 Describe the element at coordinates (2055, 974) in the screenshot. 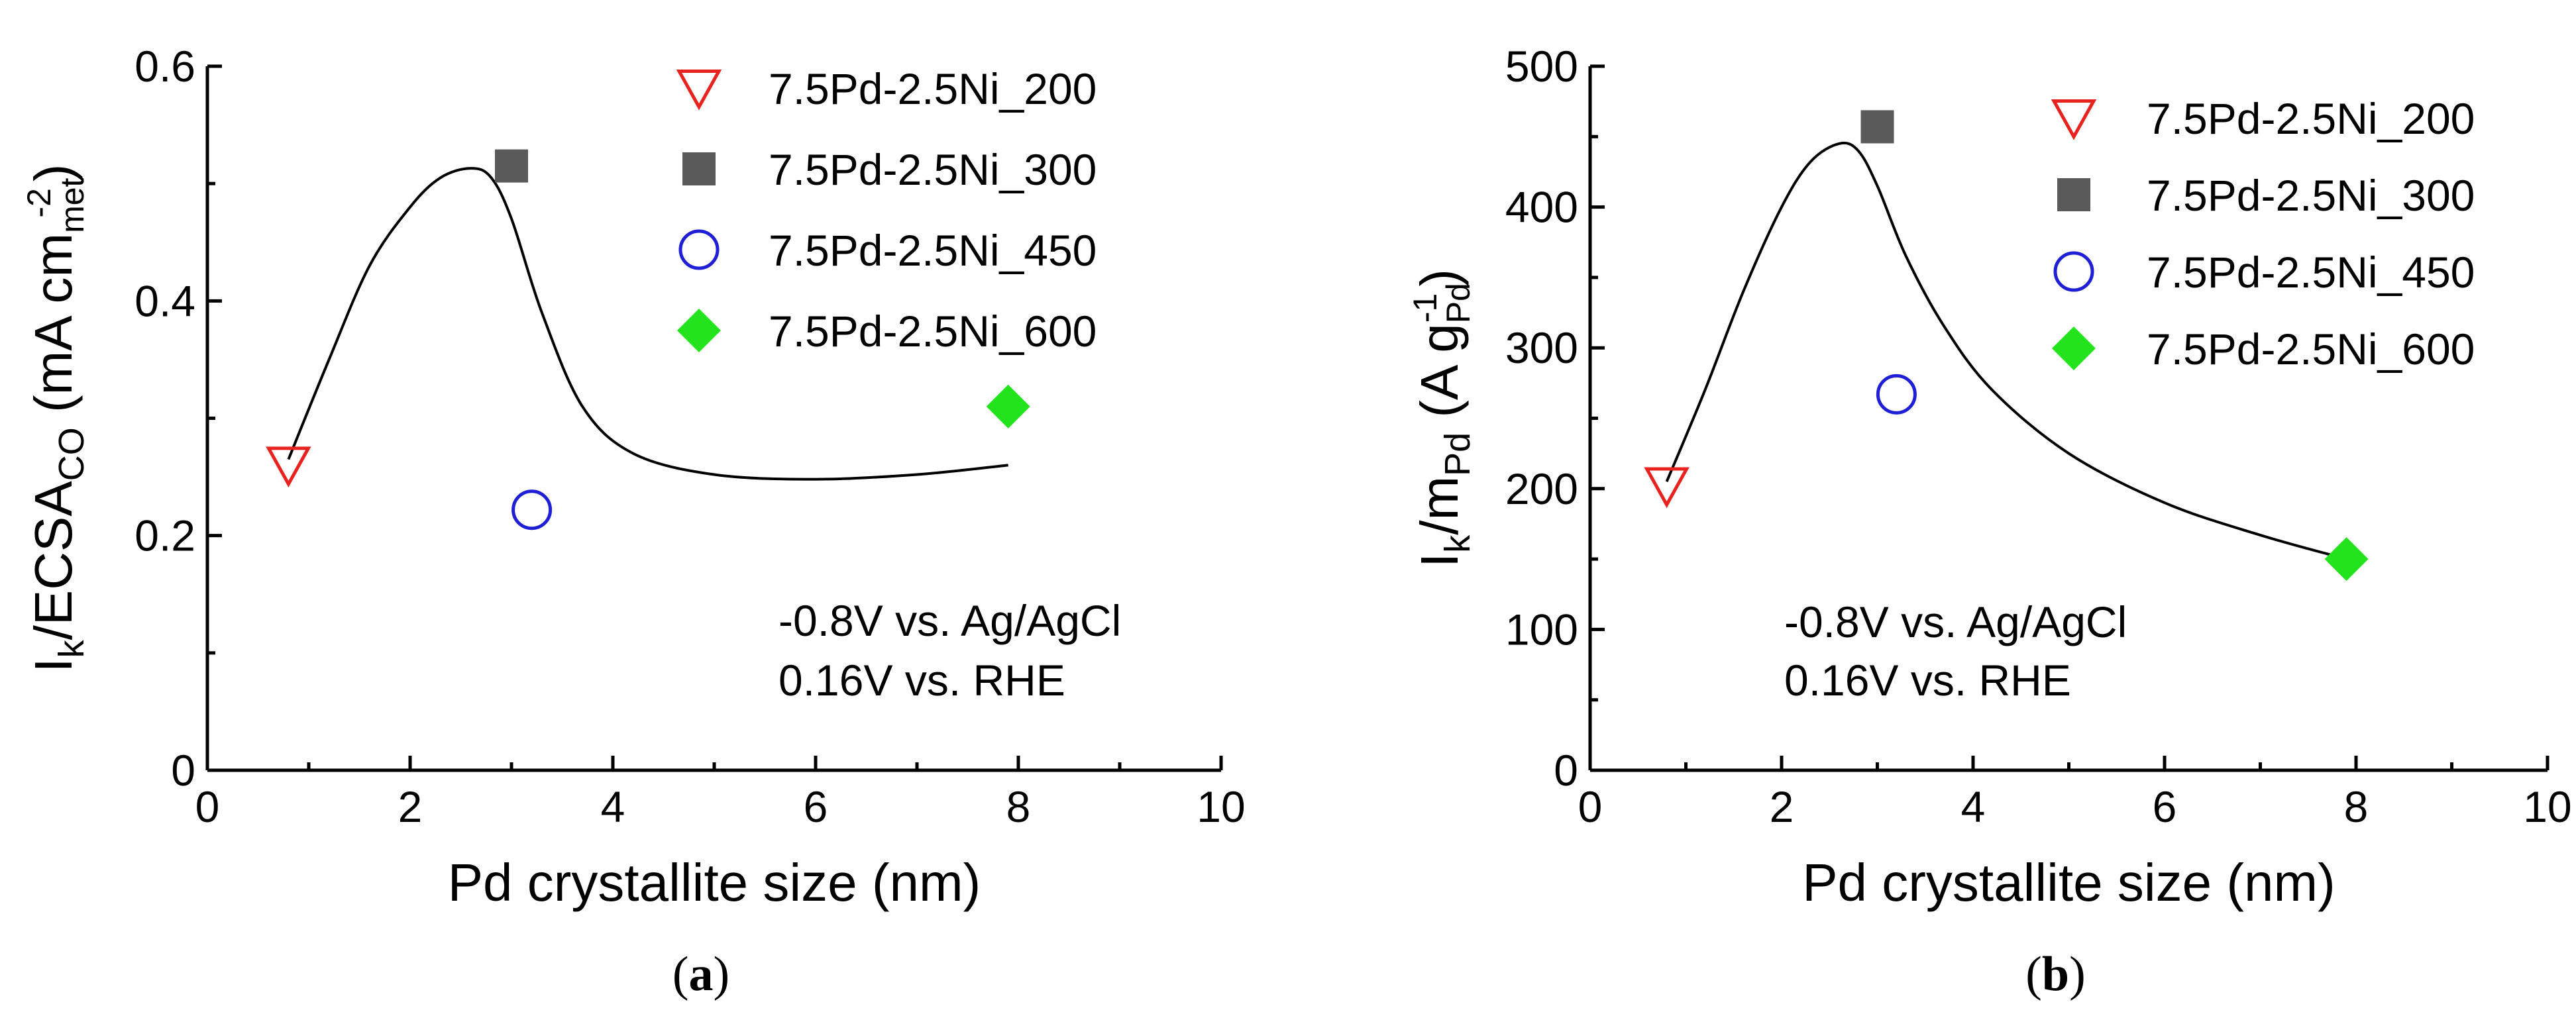

I see `panel-caption: (b)` at that location.